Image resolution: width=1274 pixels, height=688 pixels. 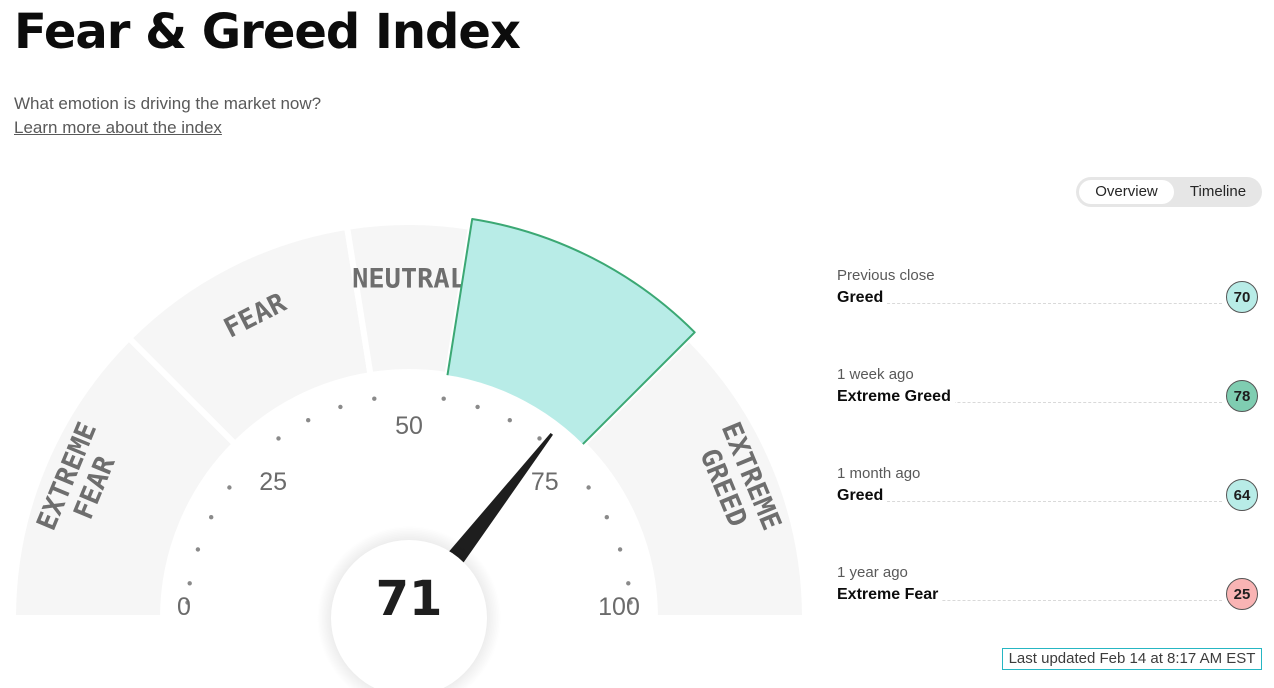 What do you see at coordinates (267, 32) in the screenshot?
I see `page-title: Fear & Greed Index` at bounding box center [267, 32].